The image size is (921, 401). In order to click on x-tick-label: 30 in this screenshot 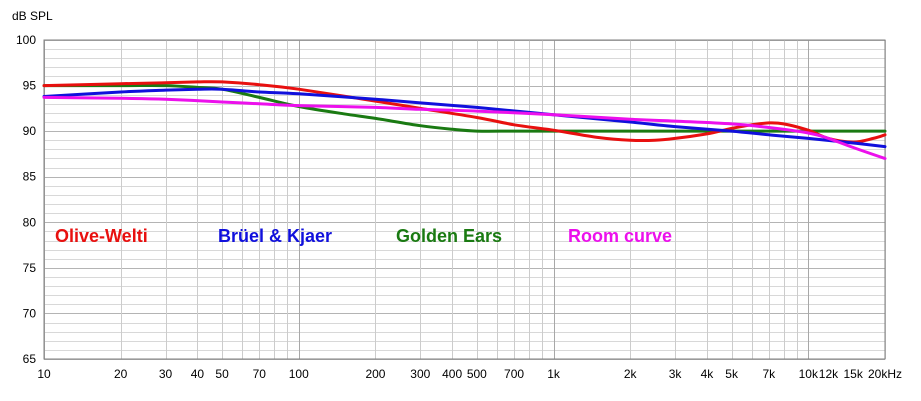, I will do `click(166, 374)`.